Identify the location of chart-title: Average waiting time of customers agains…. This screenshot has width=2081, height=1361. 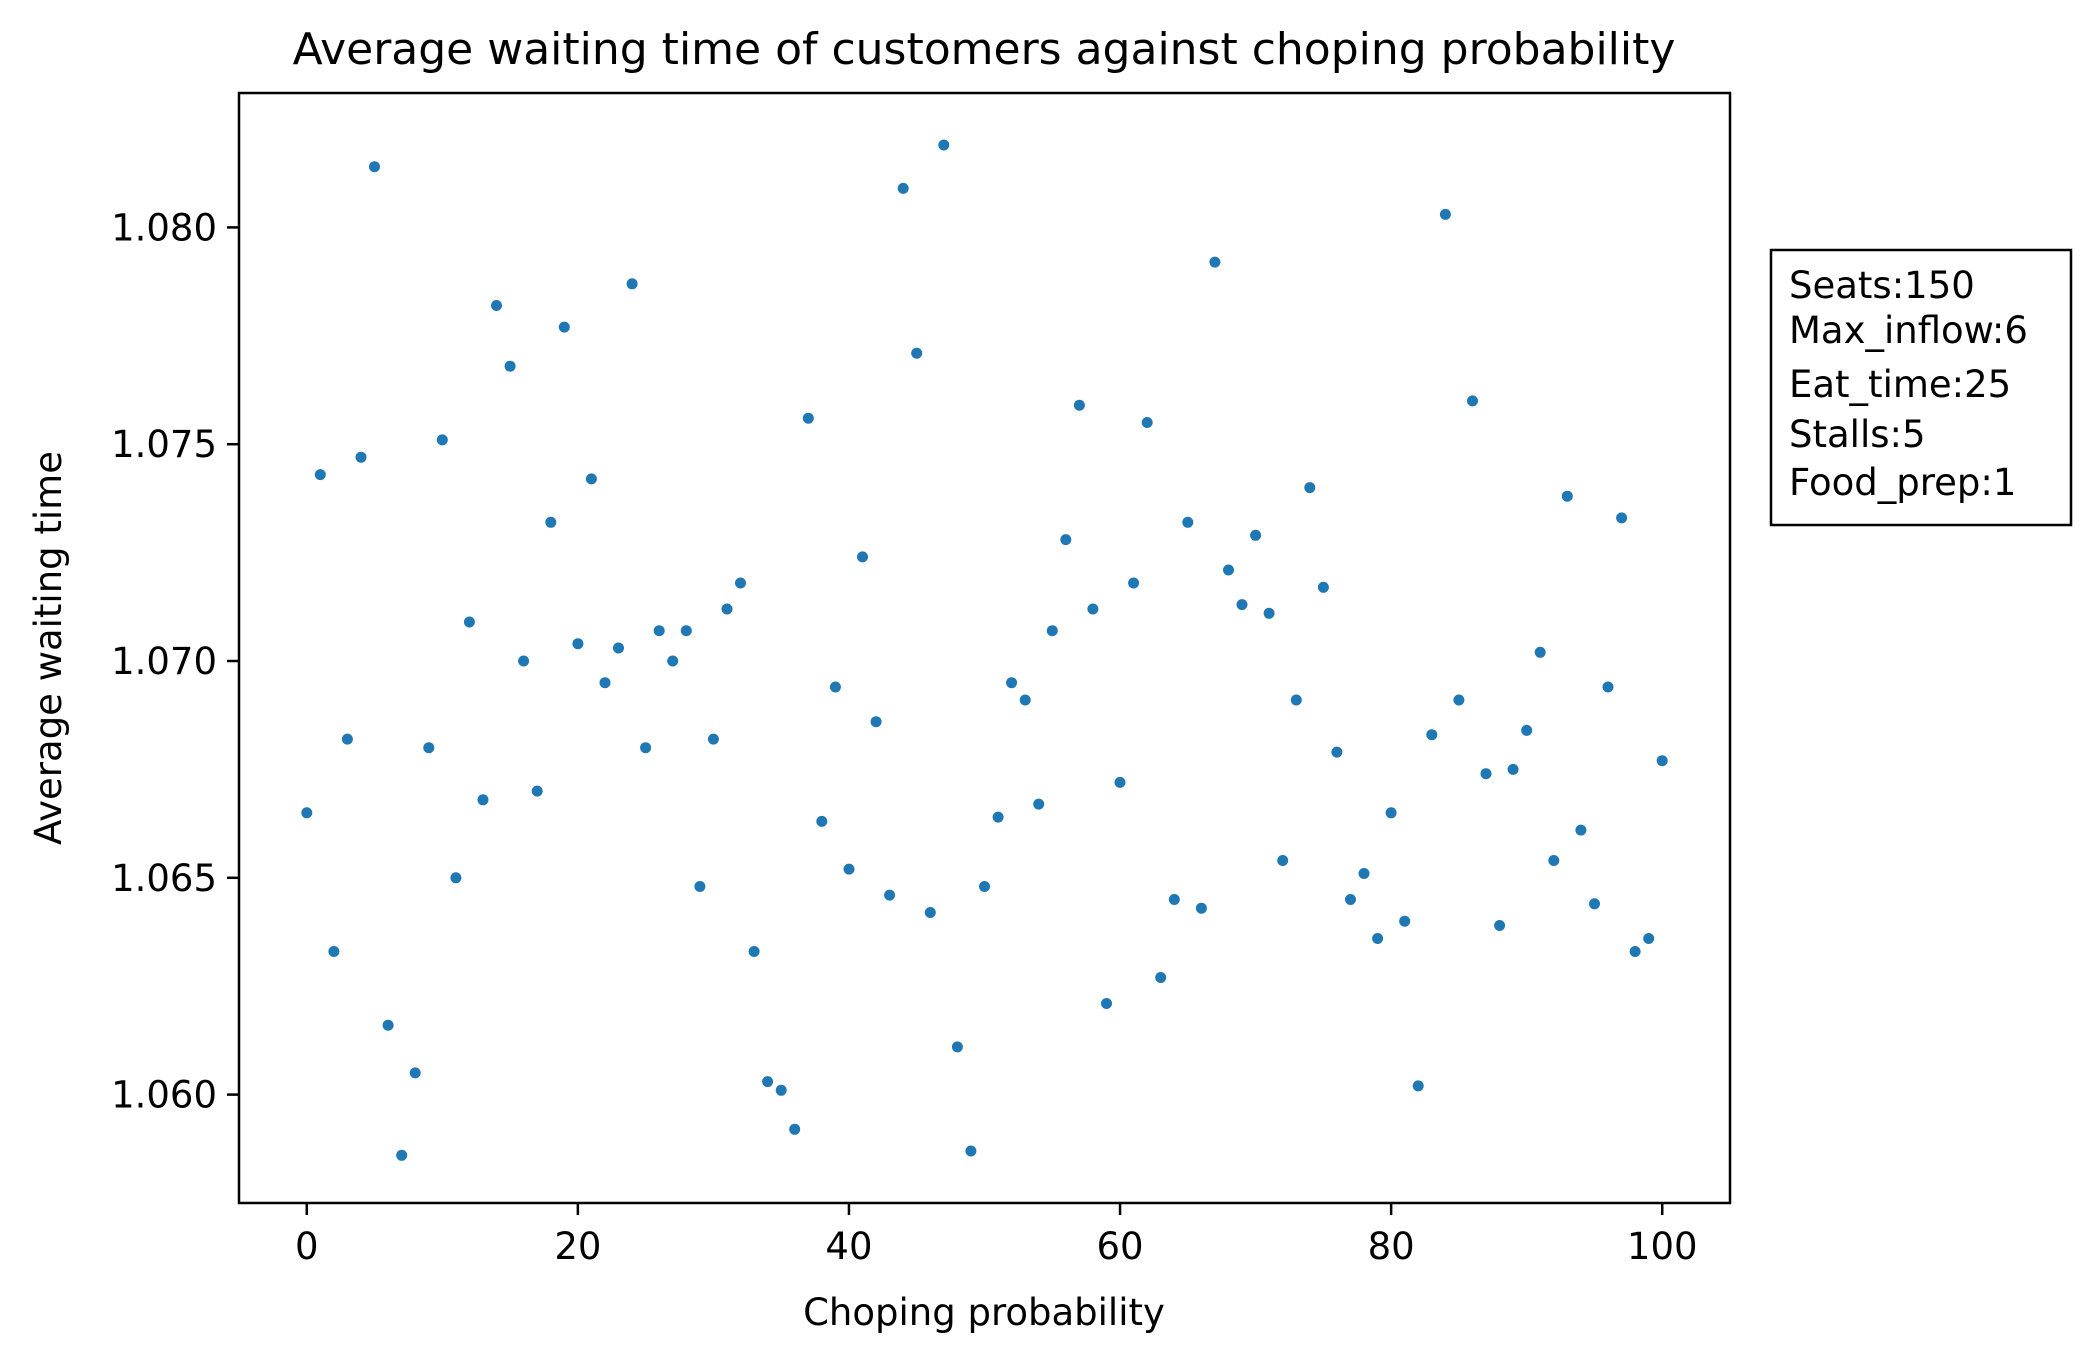
(984, 49).